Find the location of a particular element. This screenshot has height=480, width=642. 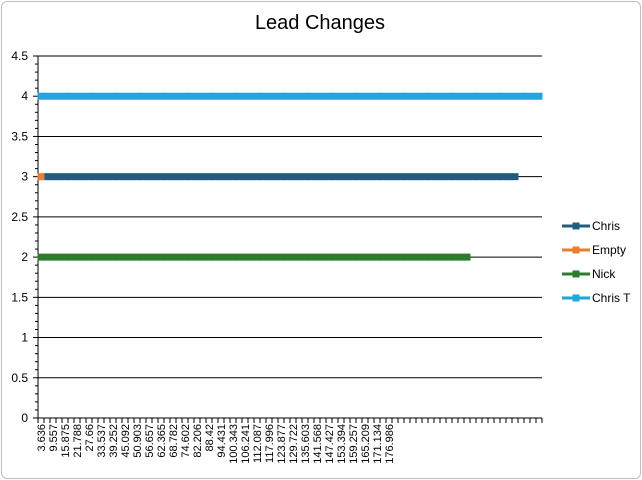

series-empty is located at coordinates (41, 177).